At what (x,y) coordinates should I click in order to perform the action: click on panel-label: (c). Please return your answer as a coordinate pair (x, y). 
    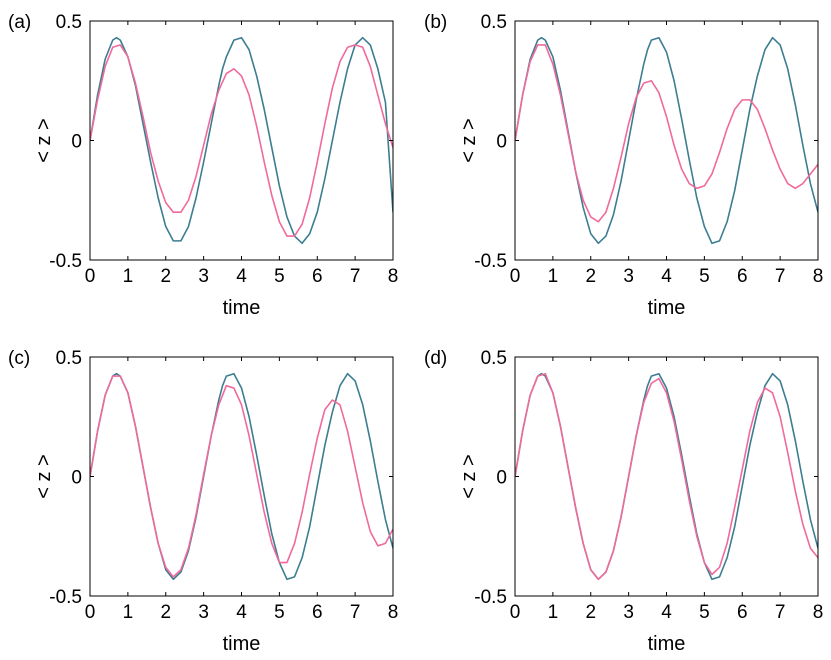
    Looking at the image, I should click on (19, 358).